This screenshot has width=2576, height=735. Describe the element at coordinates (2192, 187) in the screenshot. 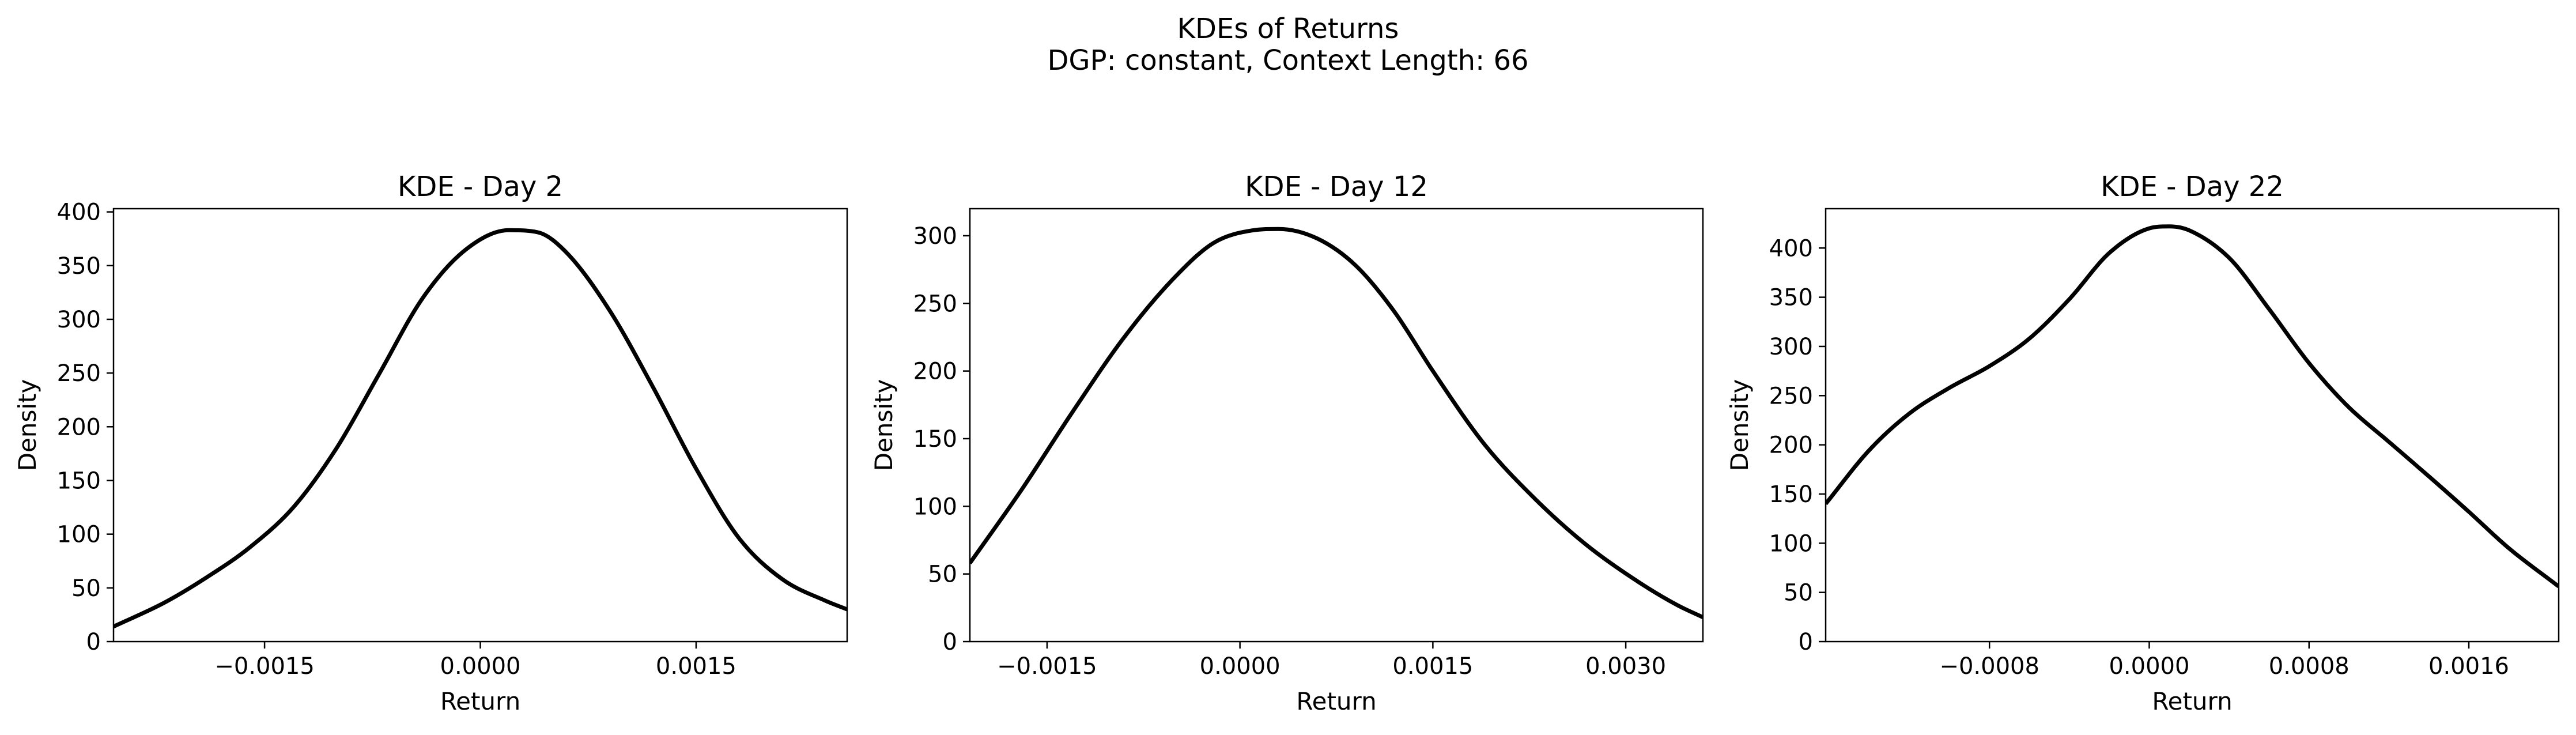

I see `subplot-title: KDE - Day 22` at that location.